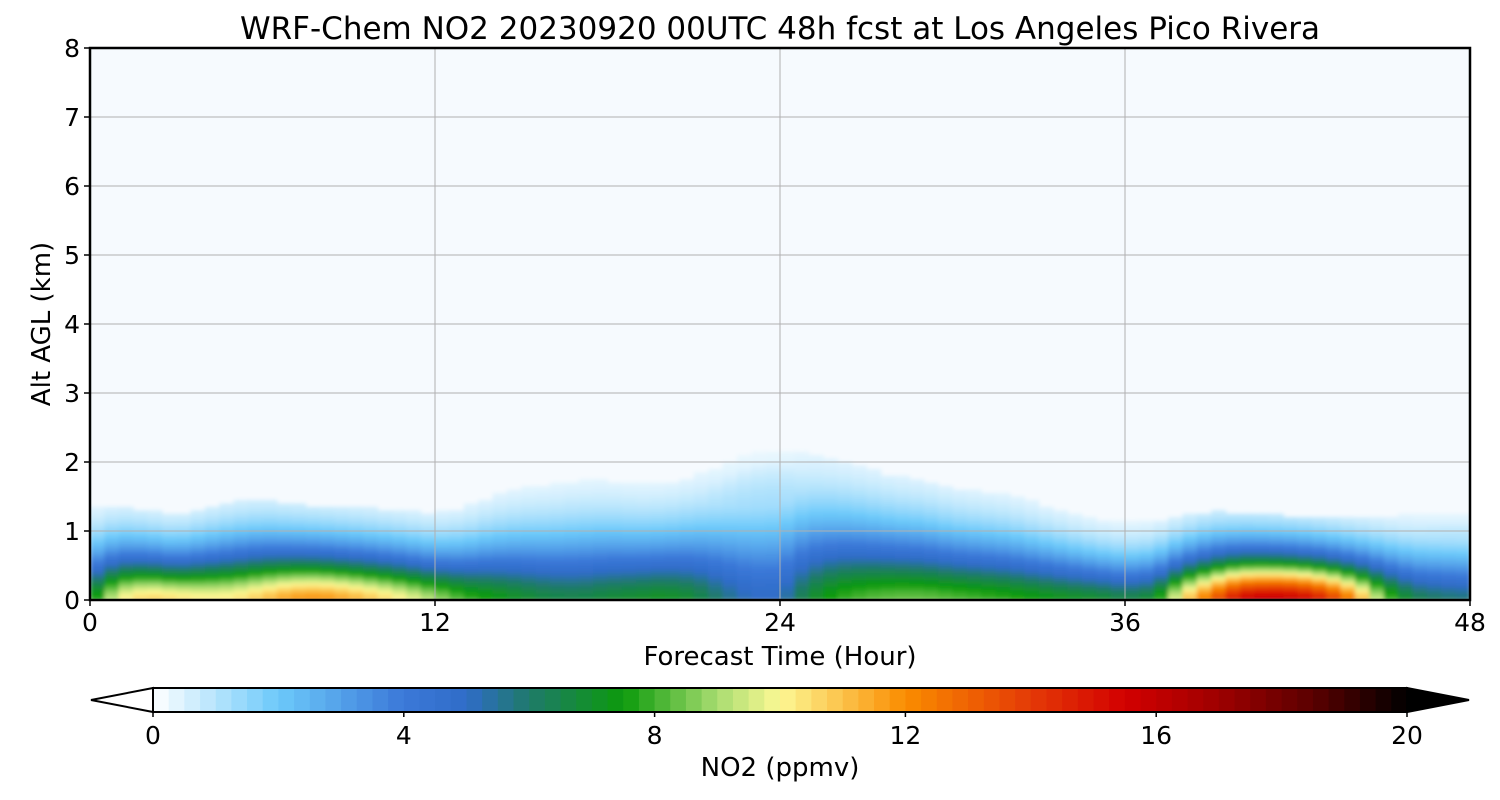 This screenshot has height=800, width=1500. What do you see at coordinates (153, 735) in the screenshot?
I see `colorbar-tick-label: 0` at bounding box center [153, 735].